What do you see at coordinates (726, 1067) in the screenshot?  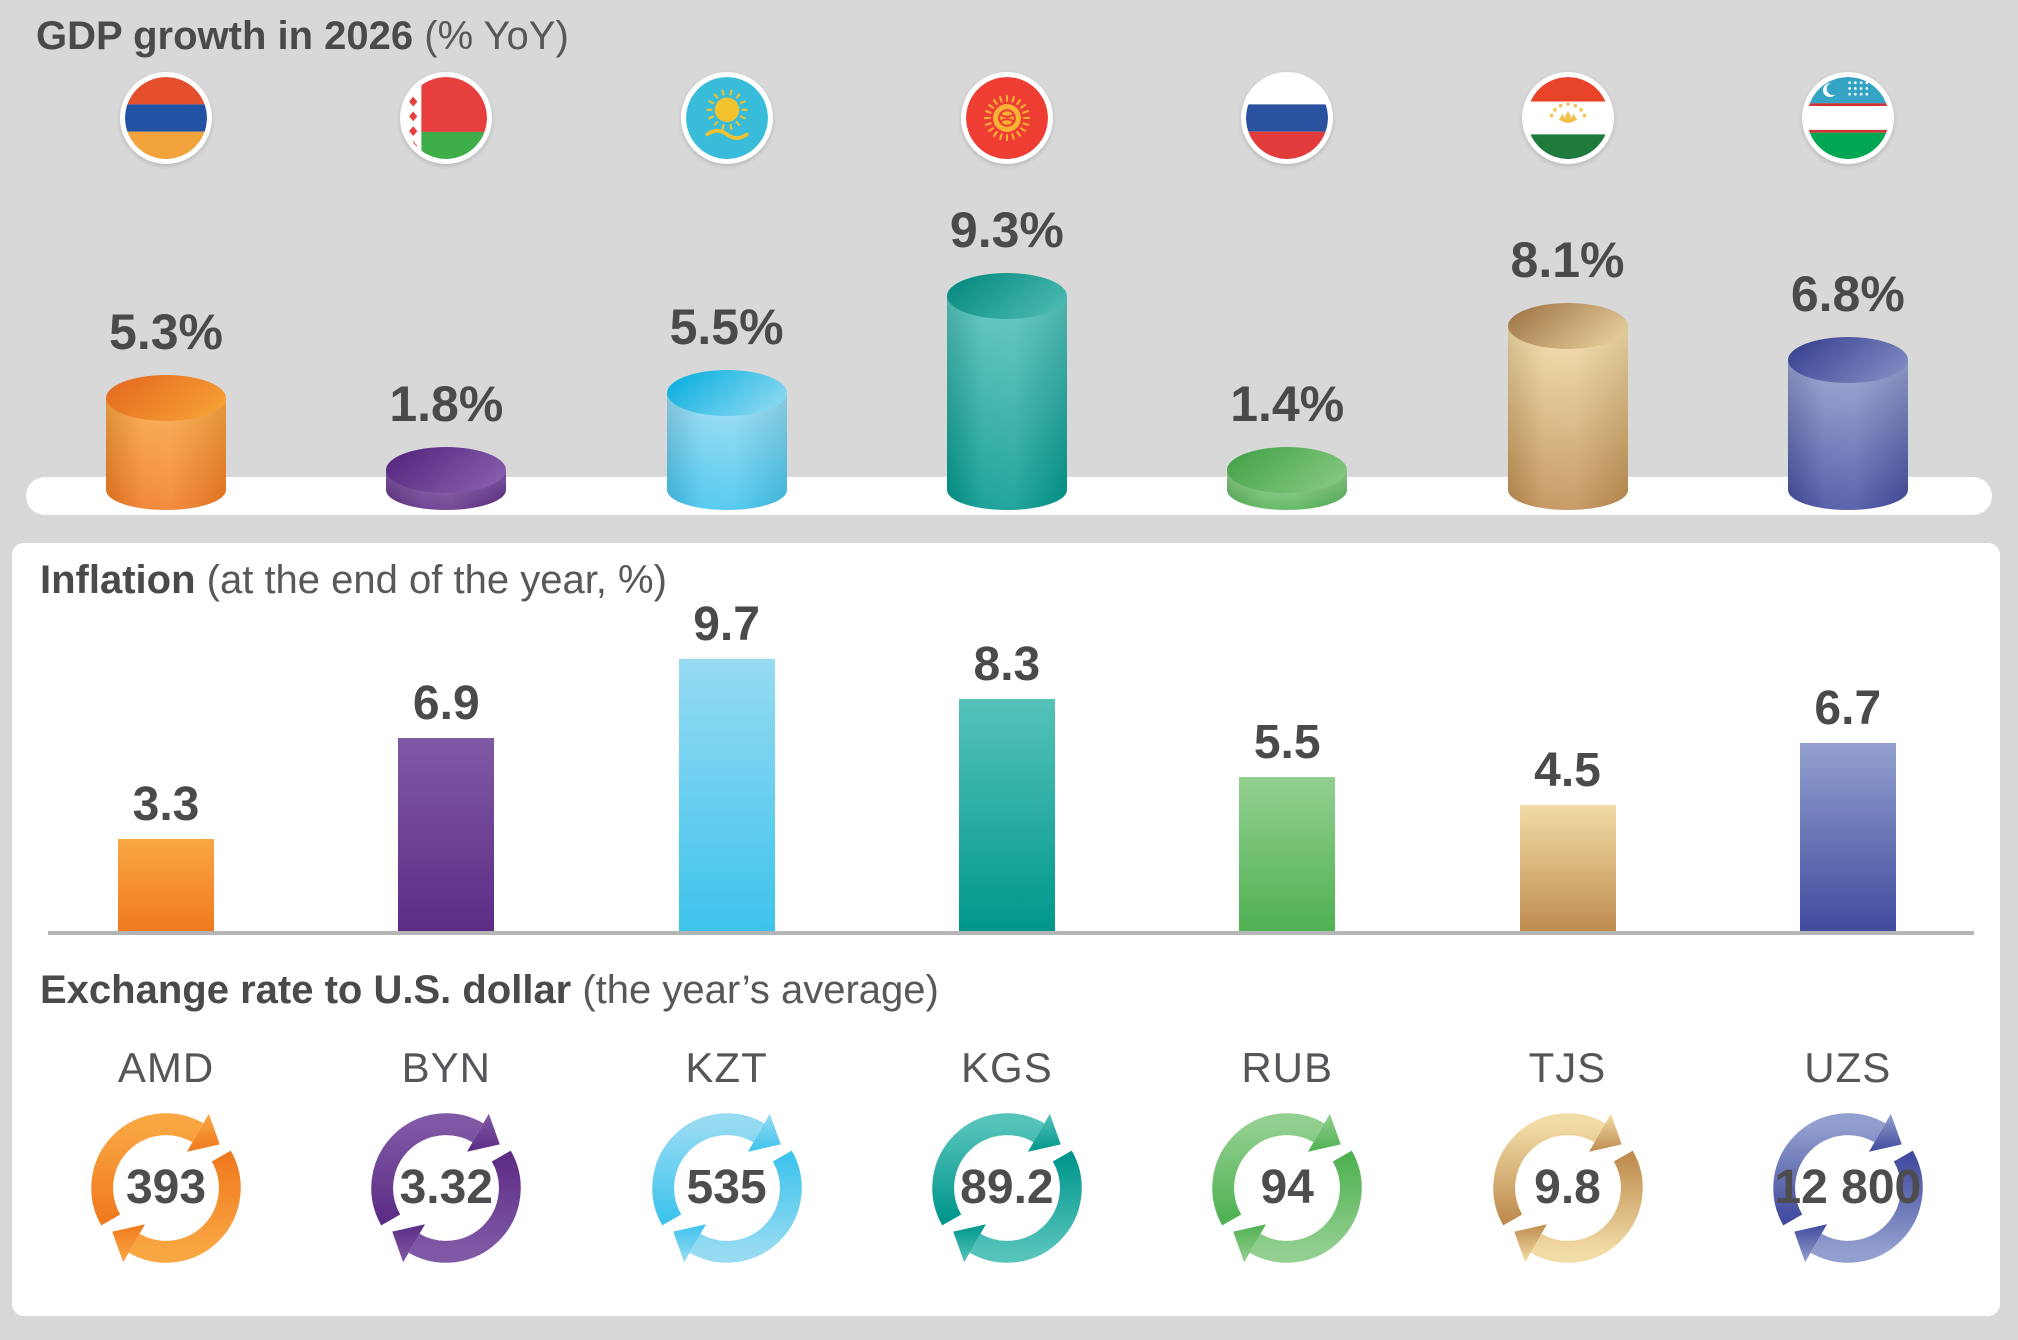 I see `currency-code-label: KZT` at bounding box center [726, 1067].